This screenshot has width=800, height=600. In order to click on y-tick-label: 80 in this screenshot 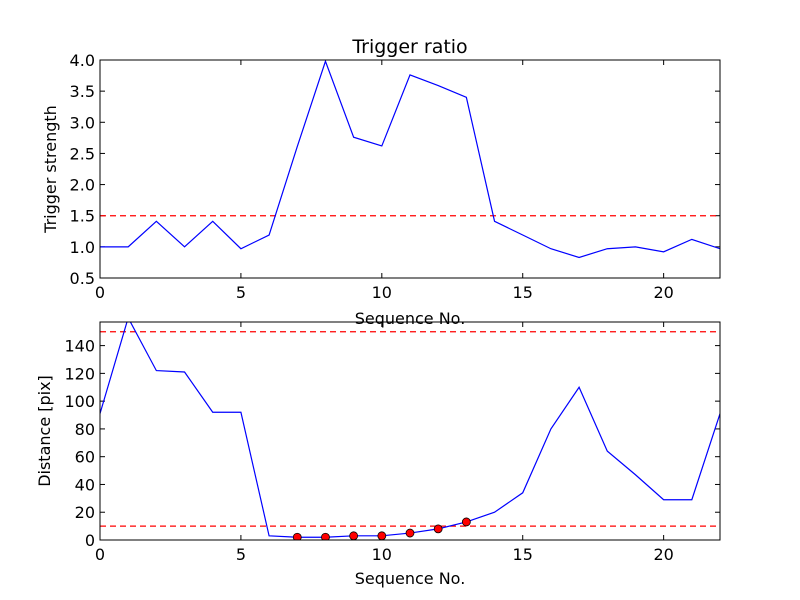, I will do `click(85, 429)`.